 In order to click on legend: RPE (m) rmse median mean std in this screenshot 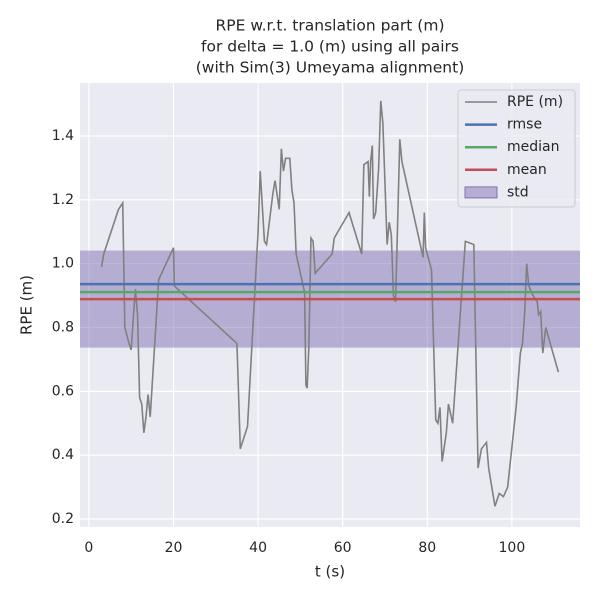, I will do `click(516, 148)`.